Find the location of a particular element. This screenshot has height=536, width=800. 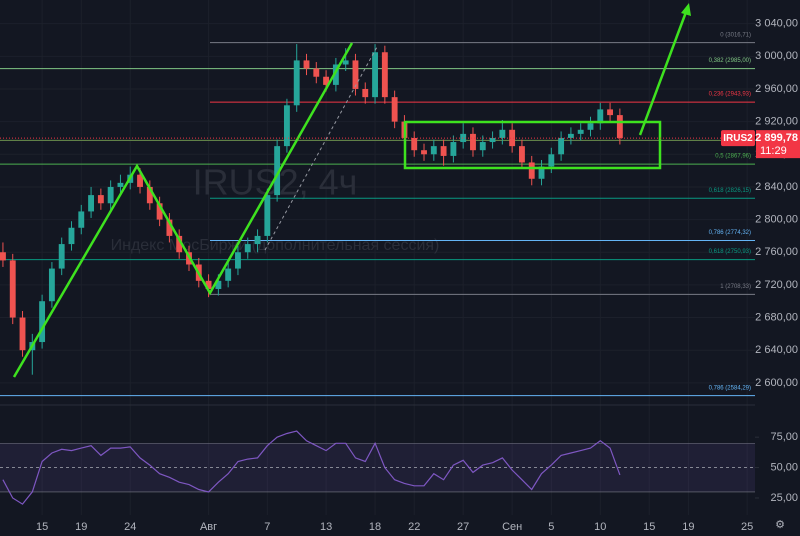

rsi-band is located at coordinates (377, 467).